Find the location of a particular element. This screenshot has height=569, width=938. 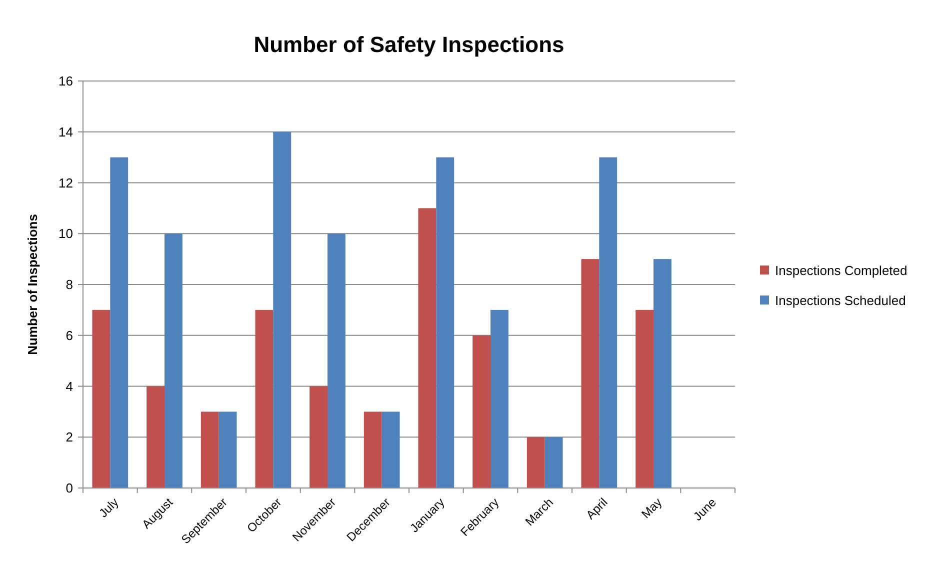

y-tick-label: 2 is located at coordinates (69, 437).